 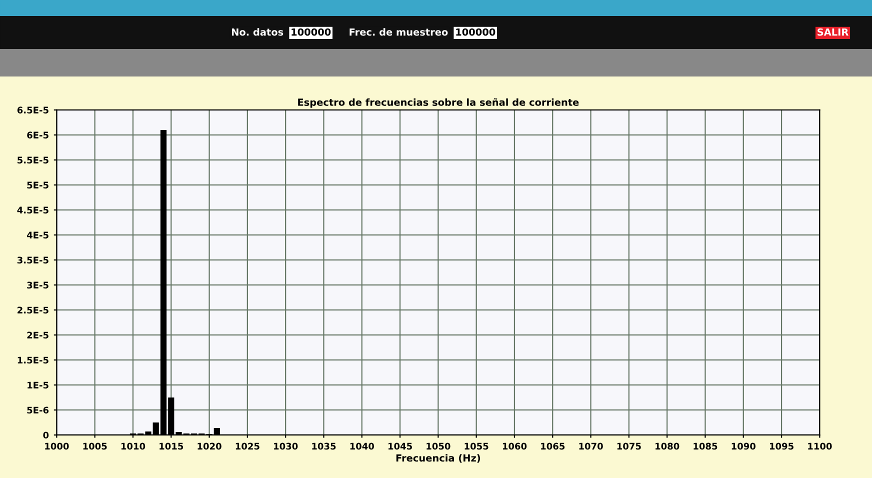 I want to click on x-tick-label: 1095, so click(x=782, y=446).